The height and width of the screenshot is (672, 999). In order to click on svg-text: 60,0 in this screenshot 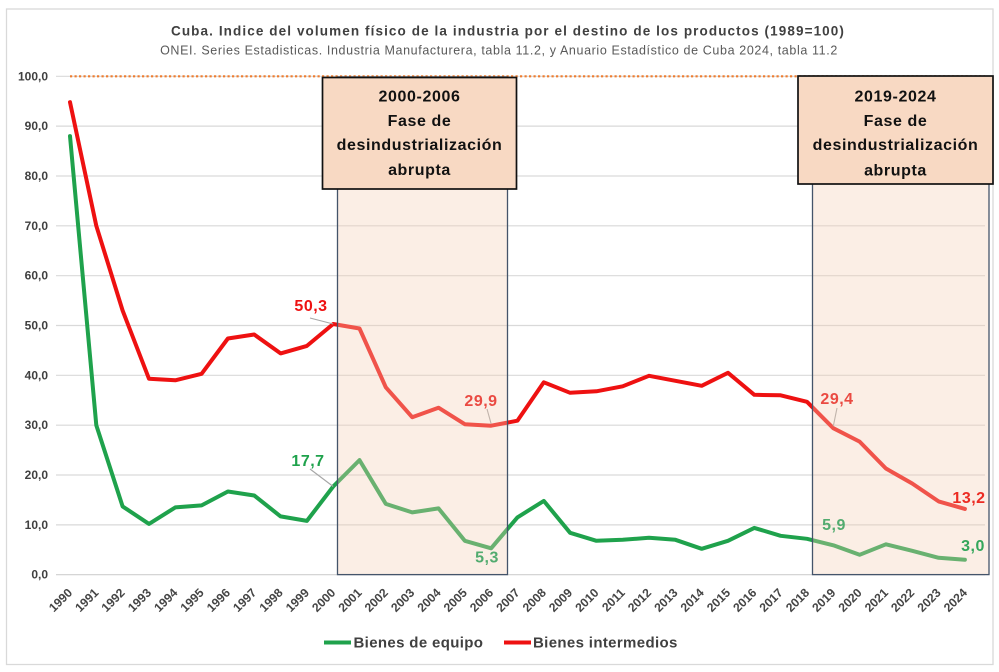, I will do `click(37, 276)`.